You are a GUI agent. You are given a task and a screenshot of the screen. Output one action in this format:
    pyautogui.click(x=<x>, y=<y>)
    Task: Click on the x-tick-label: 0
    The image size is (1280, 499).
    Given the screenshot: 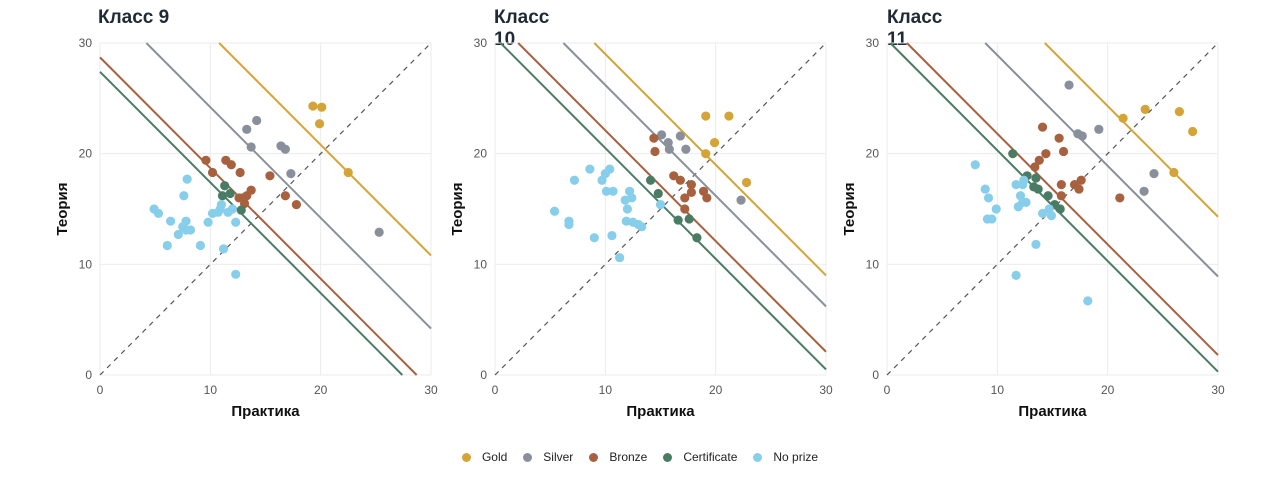 What is the action you would take?
    pyautogui.click(x=495, y=390)
    